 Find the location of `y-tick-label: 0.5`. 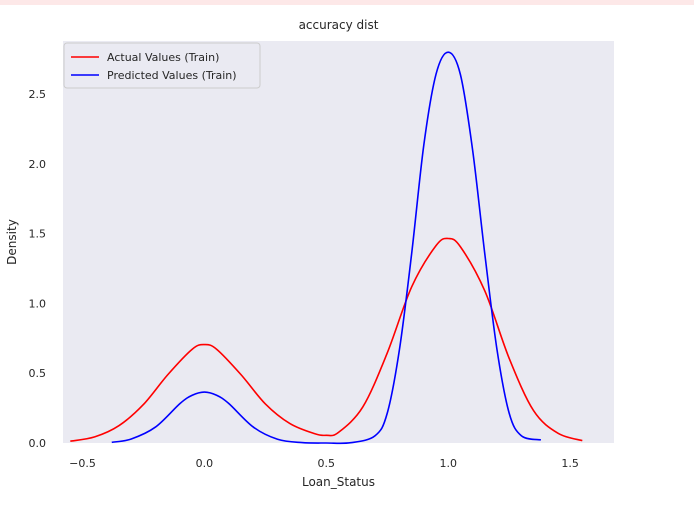

y-tick-label: 0.5 is located at coordinates (38, 373).